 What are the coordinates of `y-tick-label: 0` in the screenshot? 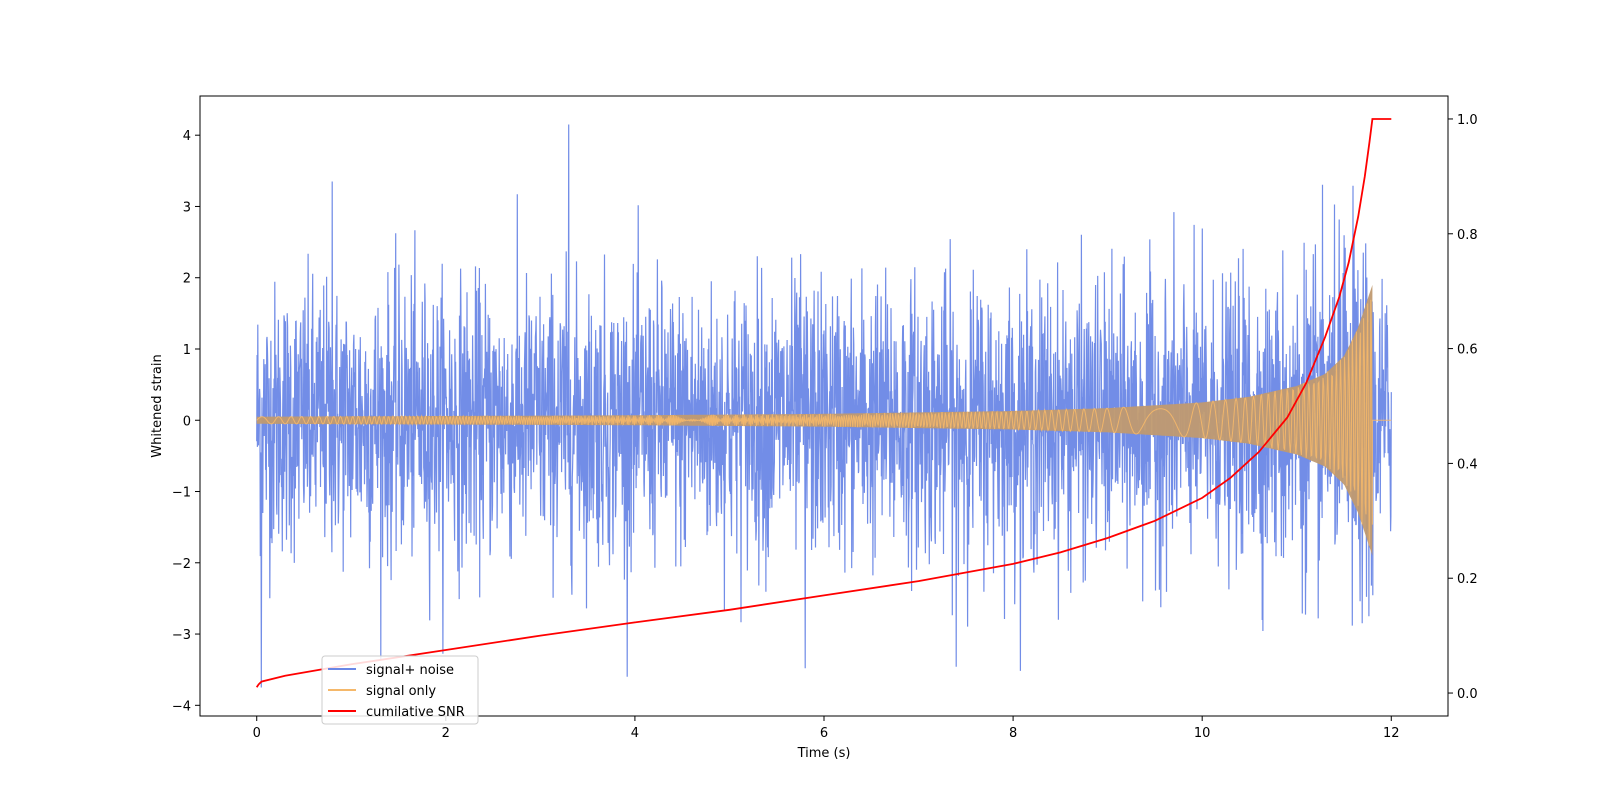 It's located at (187, 421).